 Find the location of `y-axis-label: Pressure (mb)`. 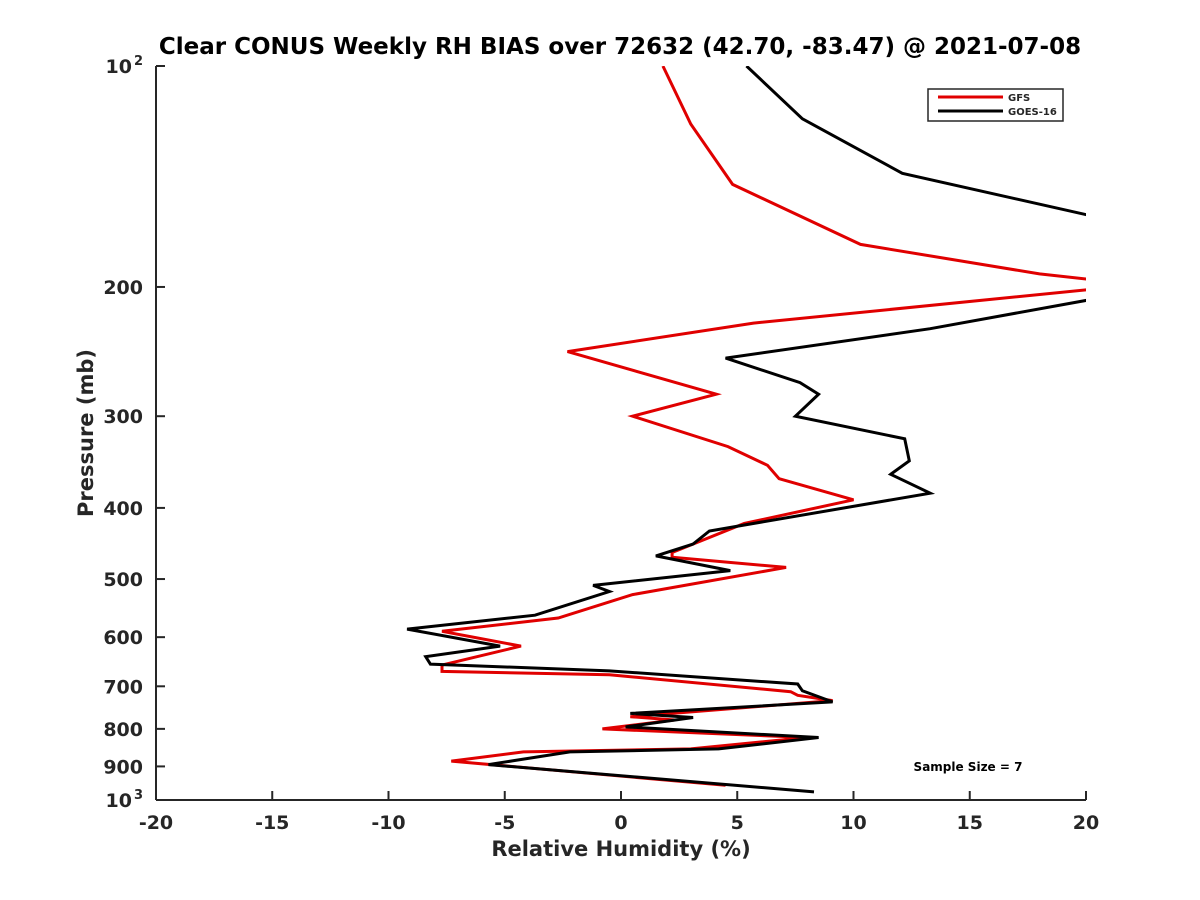

y-axis-label: Pressure (mb) is located at coordinates (86, 433).